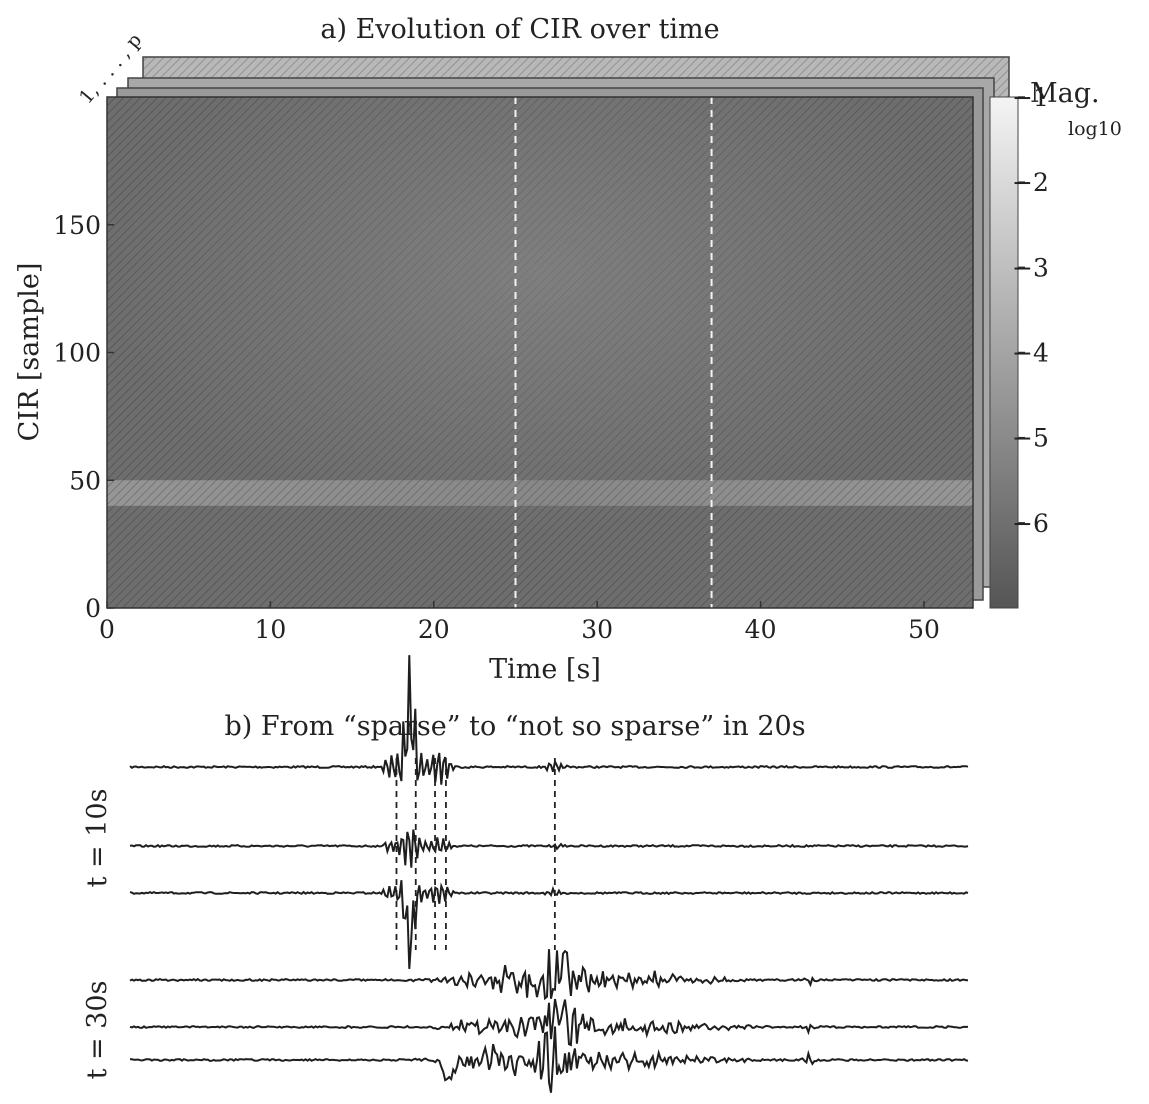 The width and height of the screenshot is (1149, 1104). Describe the element at coordinates (97, 838) in the screenshot. I see `group-label-t10: t = 10s` at that location.